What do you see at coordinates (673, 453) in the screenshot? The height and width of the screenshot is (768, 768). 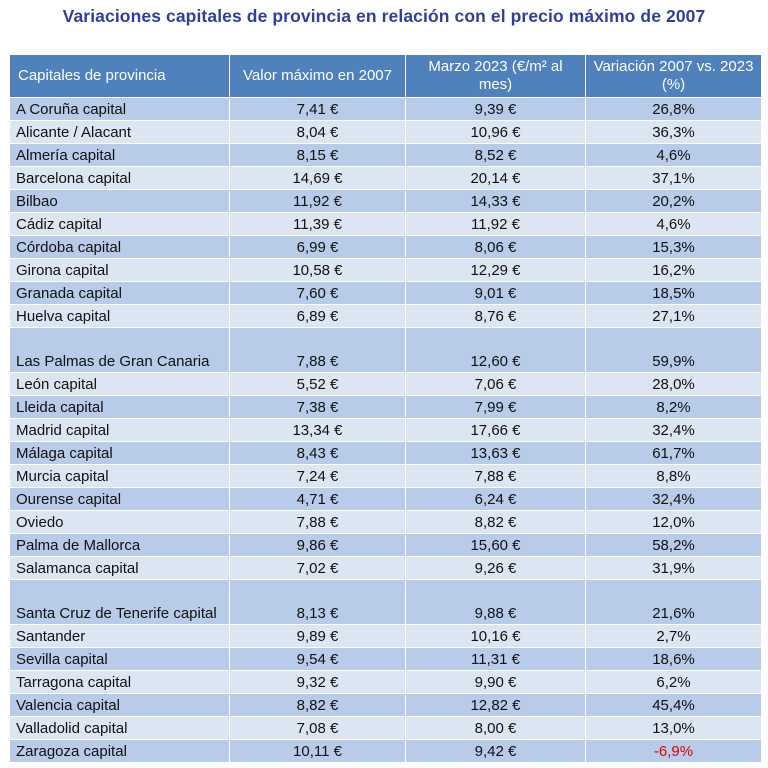 I see `variation-cell: 61,7%` at bounding box center [673, 453].